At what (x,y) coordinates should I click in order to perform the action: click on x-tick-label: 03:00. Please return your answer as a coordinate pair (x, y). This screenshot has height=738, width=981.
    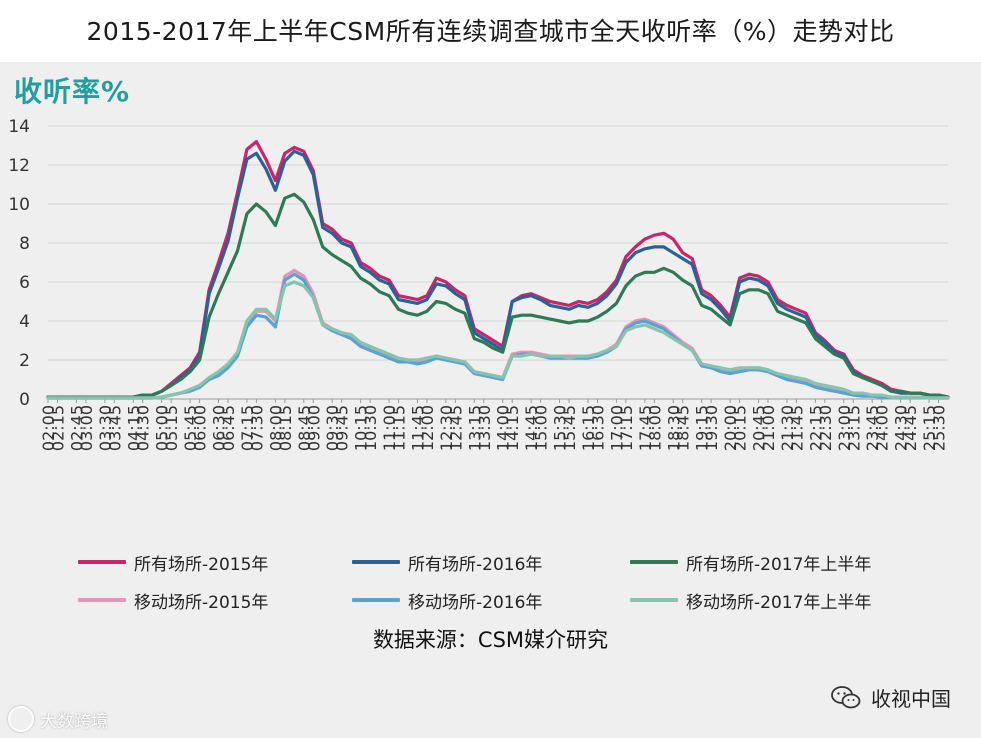
    Looking at the image, I should click on (86, 428).